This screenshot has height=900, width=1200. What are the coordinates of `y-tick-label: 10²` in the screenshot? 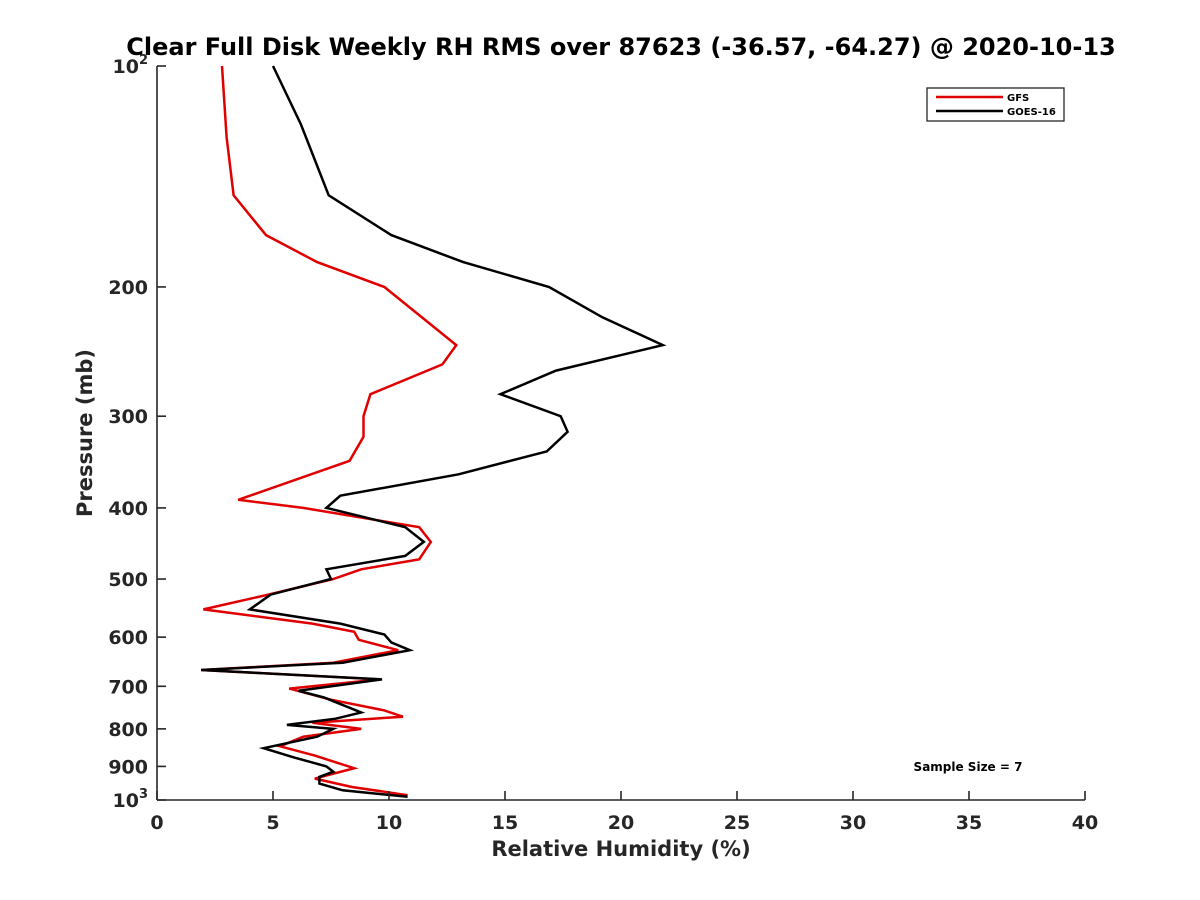 It's located at (131, 65).